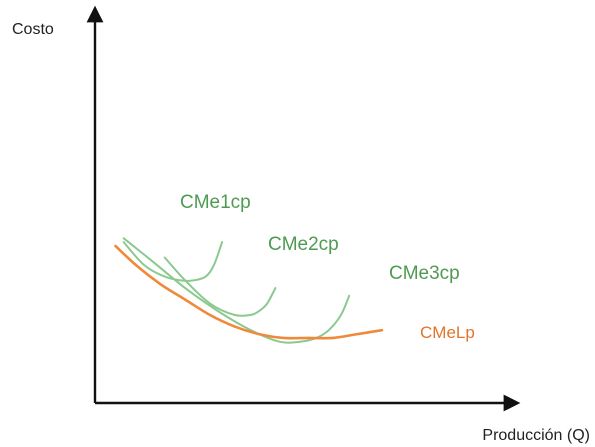  What do you see at coordinates (173, 261) in the screenshot?
I see `series-line-cme1cp` at bounding box center [173, 261].